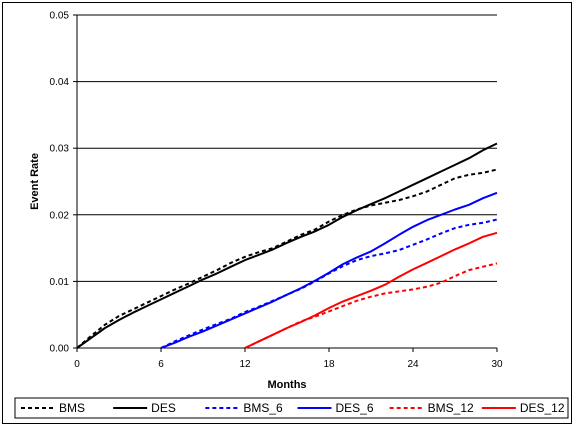 This screenshot has height=428, width=576. Describe the element at coordinates (60, 282) in the screenshot. I see `y-tick-label: 0.01` at that location.